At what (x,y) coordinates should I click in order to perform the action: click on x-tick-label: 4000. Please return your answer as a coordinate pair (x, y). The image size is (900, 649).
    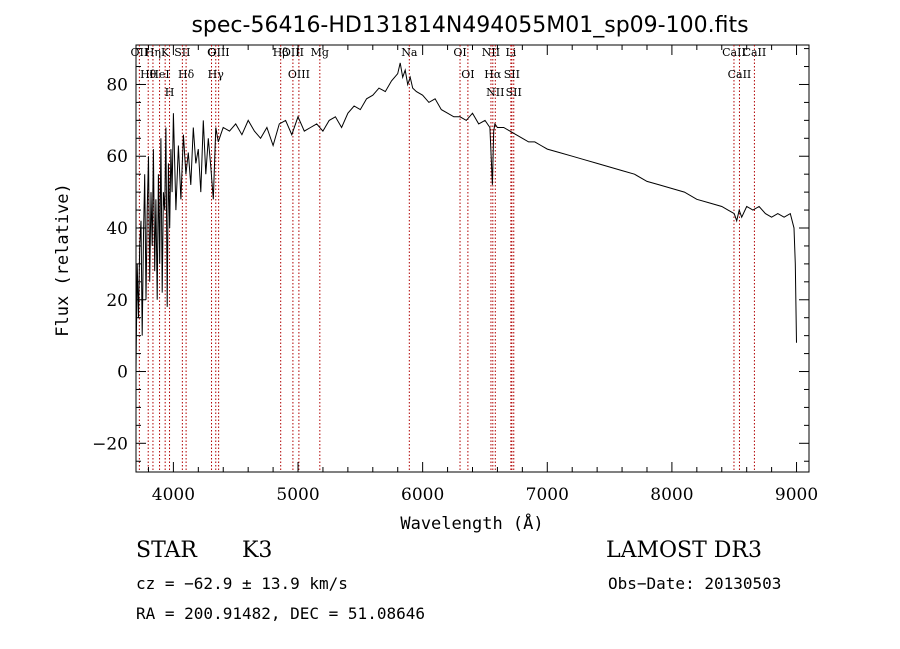
    Looking at the image, I should click on (173, 495).